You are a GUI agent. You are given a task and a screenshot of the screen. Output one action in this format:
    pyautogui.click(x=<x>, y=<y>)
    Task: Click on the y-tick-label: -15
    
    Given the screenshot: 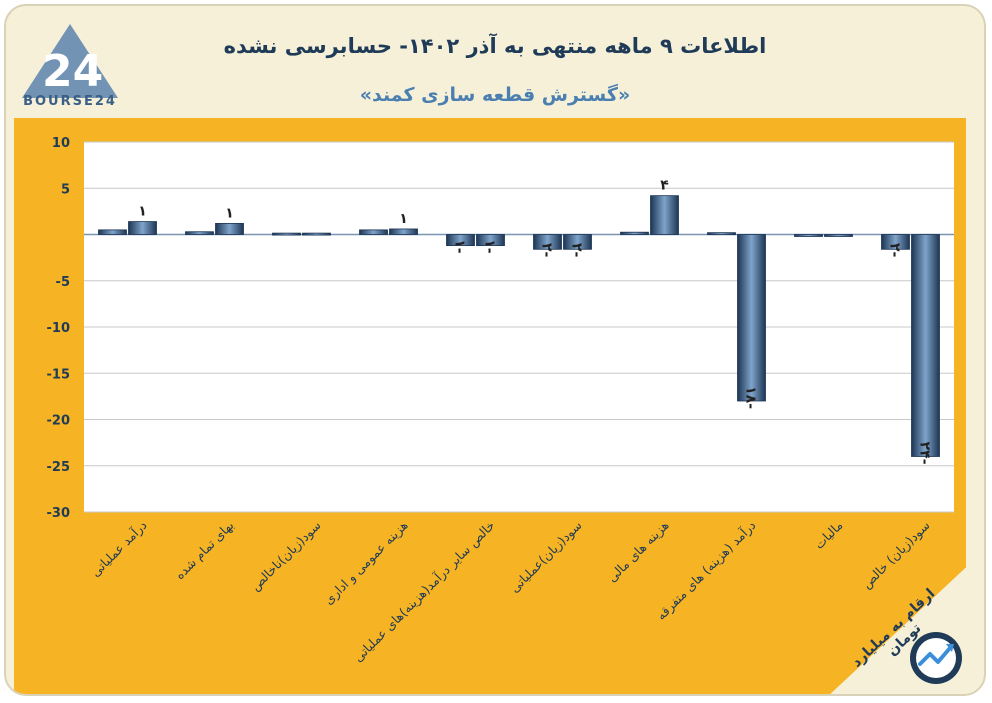 What is the action you would take?
    pyautogui.click(x=59, y=374)
    